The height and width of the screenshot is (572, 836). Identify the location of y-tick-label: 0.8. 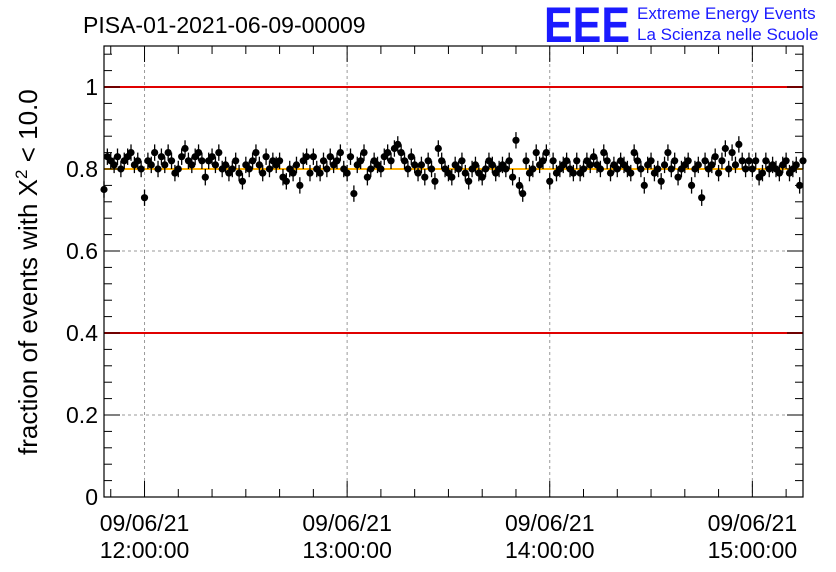
(82, 169).